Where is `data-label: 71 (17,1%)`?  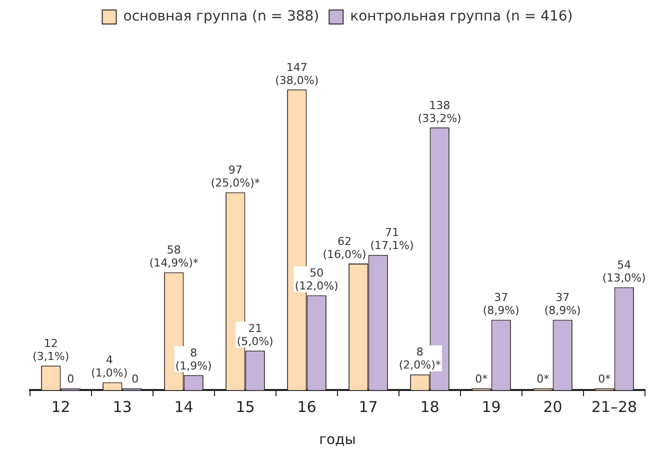 data-label: 71 (17,1%) is located at coordinates (392, 239).